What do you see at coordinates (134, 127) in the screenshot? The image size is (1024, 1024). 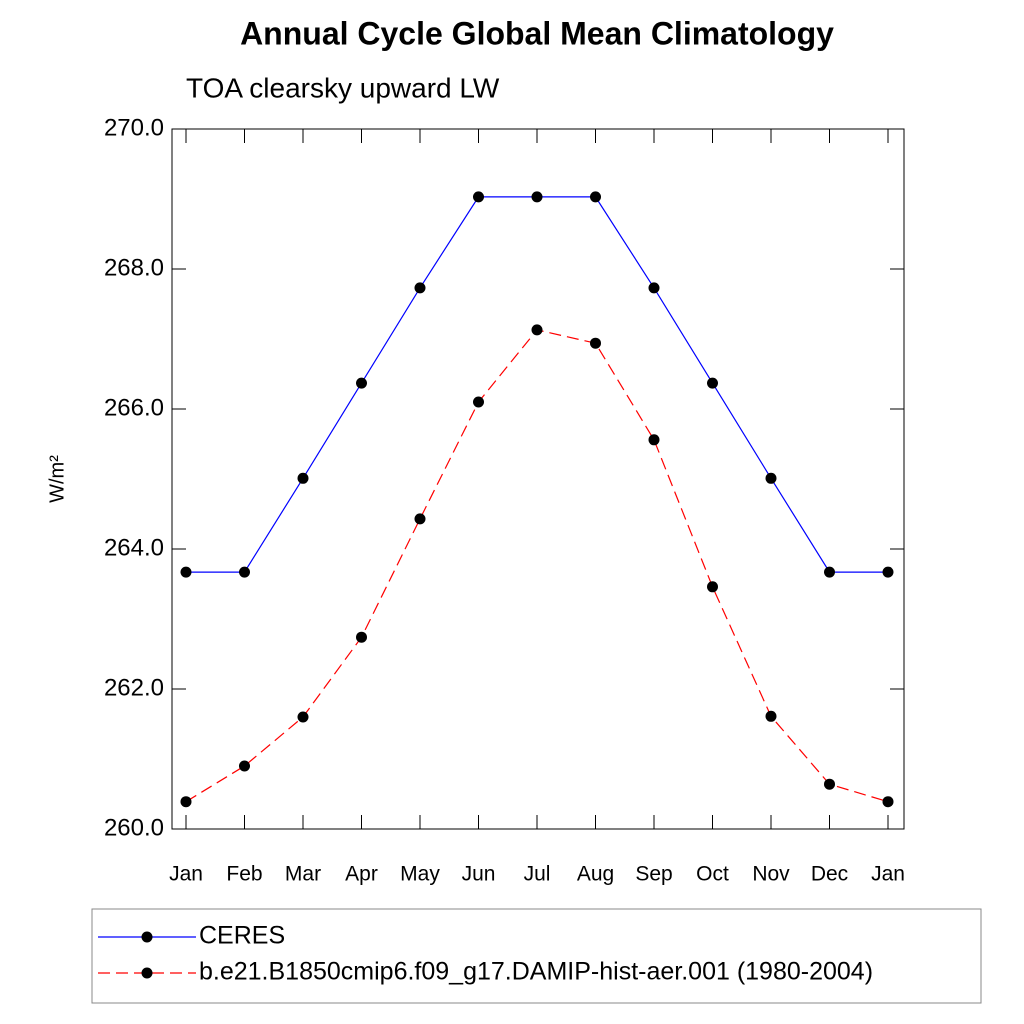 I see `y-tick-label: 270.0` at bounding box center [134, 127].